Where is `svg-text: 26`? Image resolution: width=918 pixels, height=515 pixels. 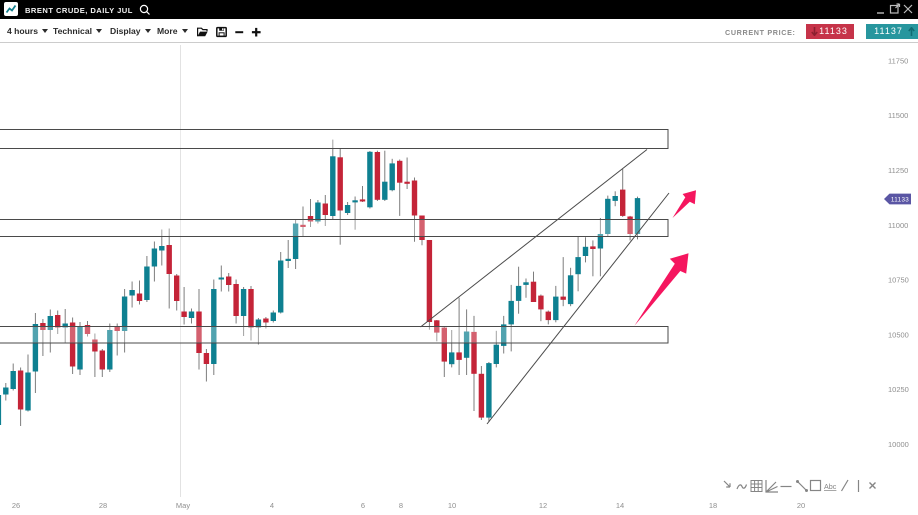
svg-text: 26 is located at coordinates (16, 505).